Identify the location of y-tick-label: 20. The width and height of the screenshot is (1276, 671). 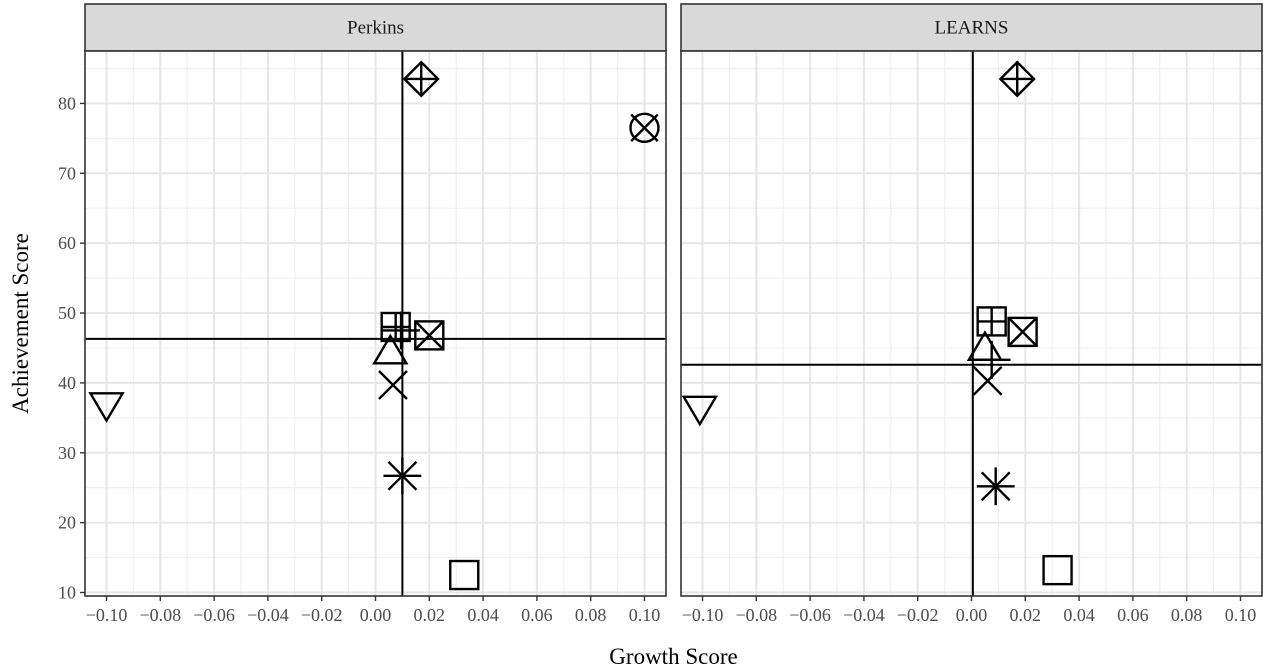
(67, 523).